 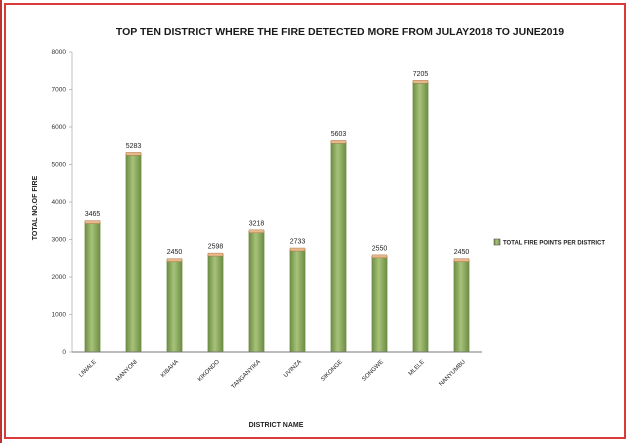 What do you see at coordinates (379, 304) in the screenshot?
I see `bar-songwe` at bounding box center [379, 304].